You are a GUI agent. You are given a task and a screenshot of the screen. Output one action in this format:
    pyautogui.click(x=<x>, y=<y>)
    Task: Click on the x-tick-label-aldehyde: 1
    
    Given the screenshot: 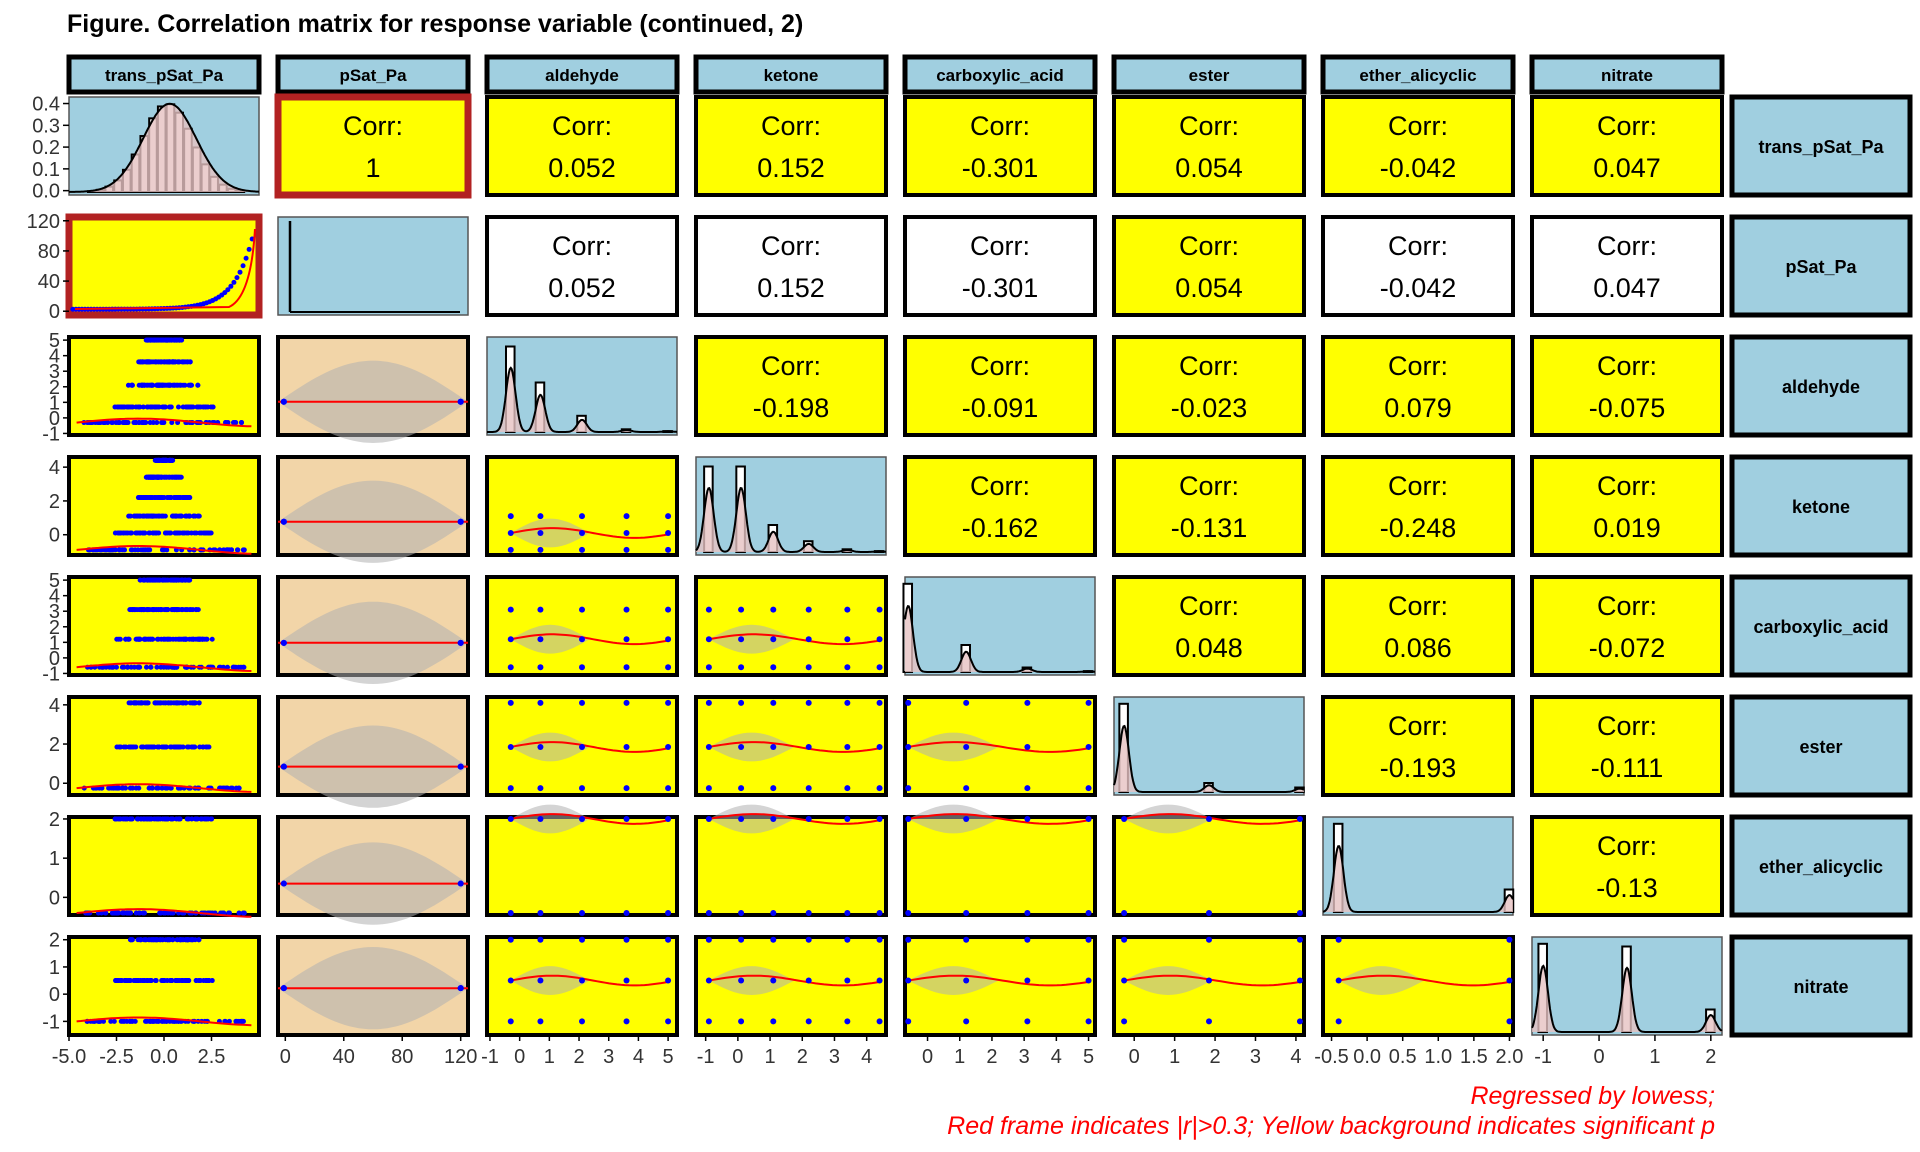 What is the action you would take?
    pyautogui.click(x=549, y=1057)
    